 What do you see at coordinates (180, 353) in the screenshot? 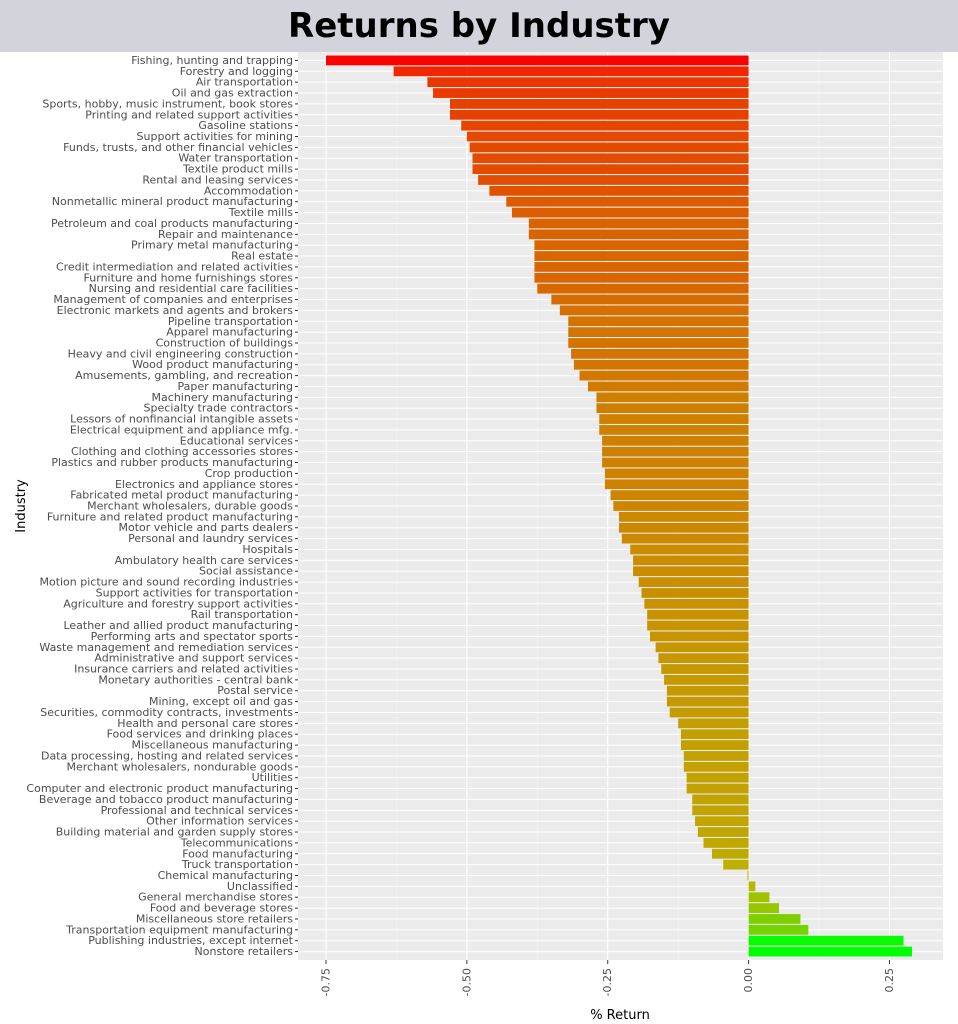
I see `category-label: Heavy and civil engineering construction` at bounding box center [180, 353].